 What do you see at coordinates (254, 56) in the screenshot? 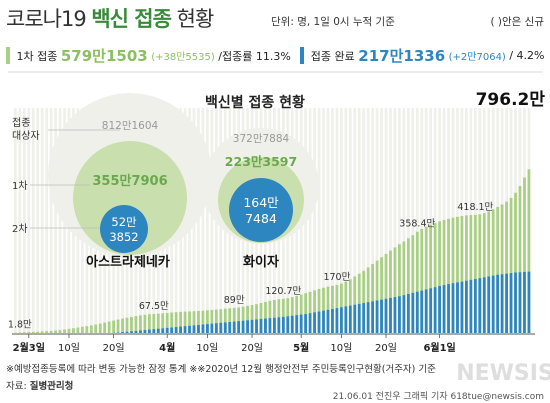
I see `first-dose-rate: /접종률 11.3%` at bounding box center [254, 56].